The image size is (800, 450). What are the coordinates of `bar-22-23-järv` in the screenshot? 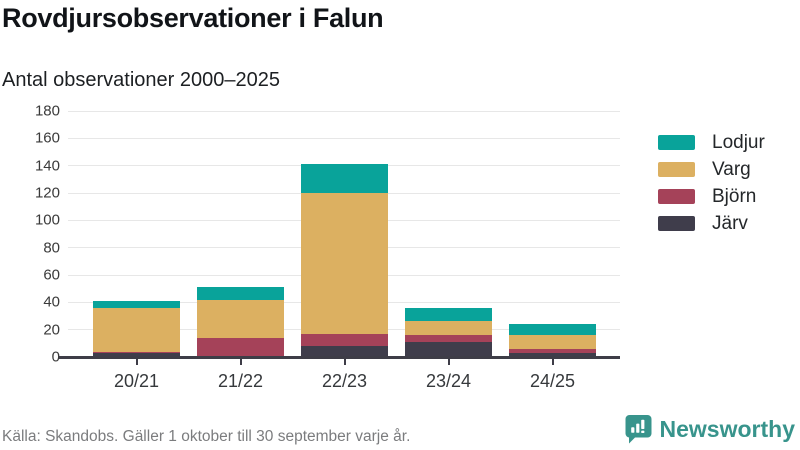 It's located at (344, 351).